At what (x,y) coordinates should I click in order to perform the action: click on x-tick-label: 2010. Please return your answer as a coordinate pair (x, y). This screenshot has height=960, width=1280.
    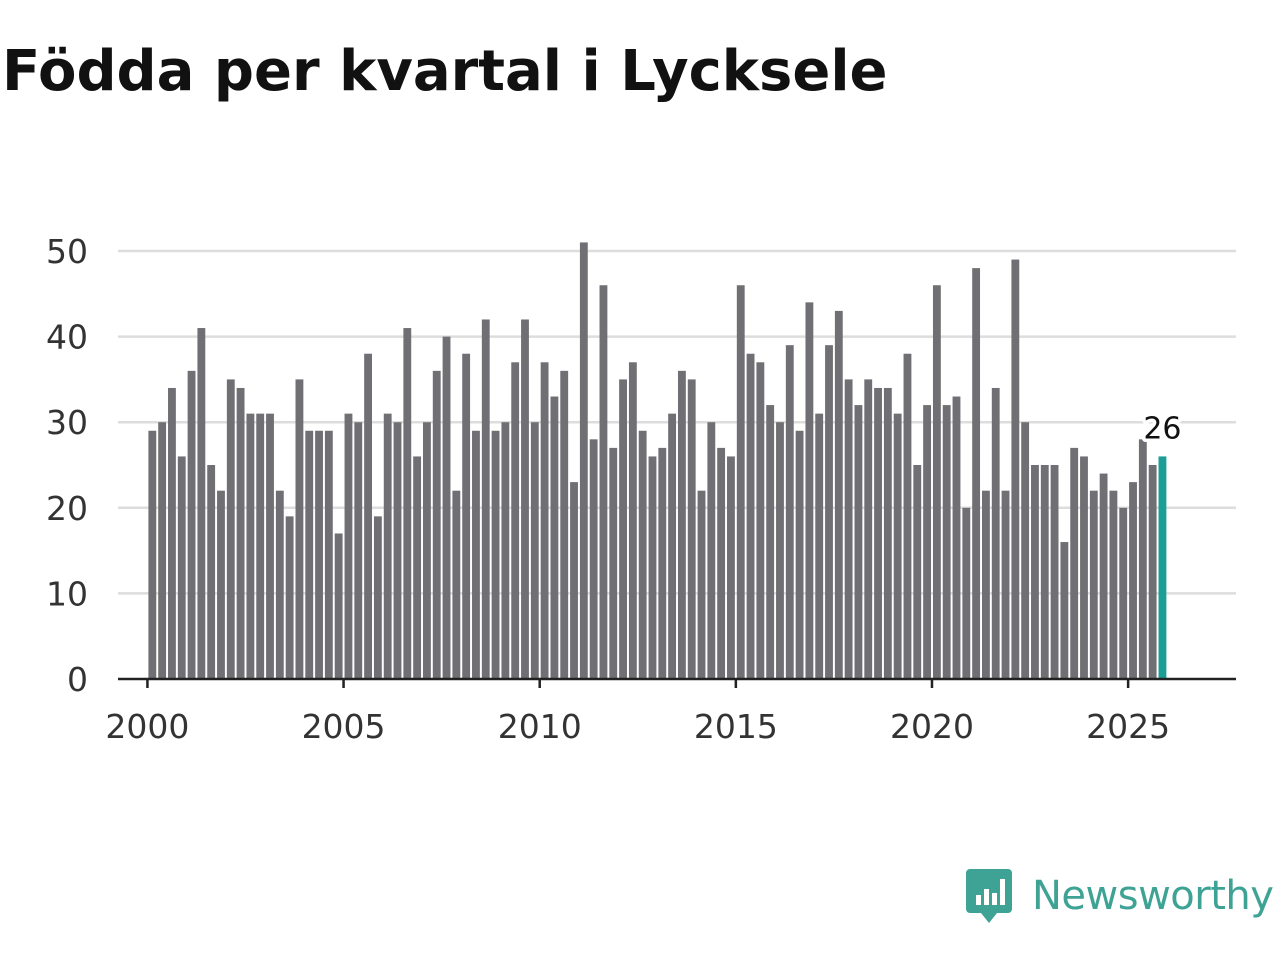
    Looking at the image, I should click on (540, 726).